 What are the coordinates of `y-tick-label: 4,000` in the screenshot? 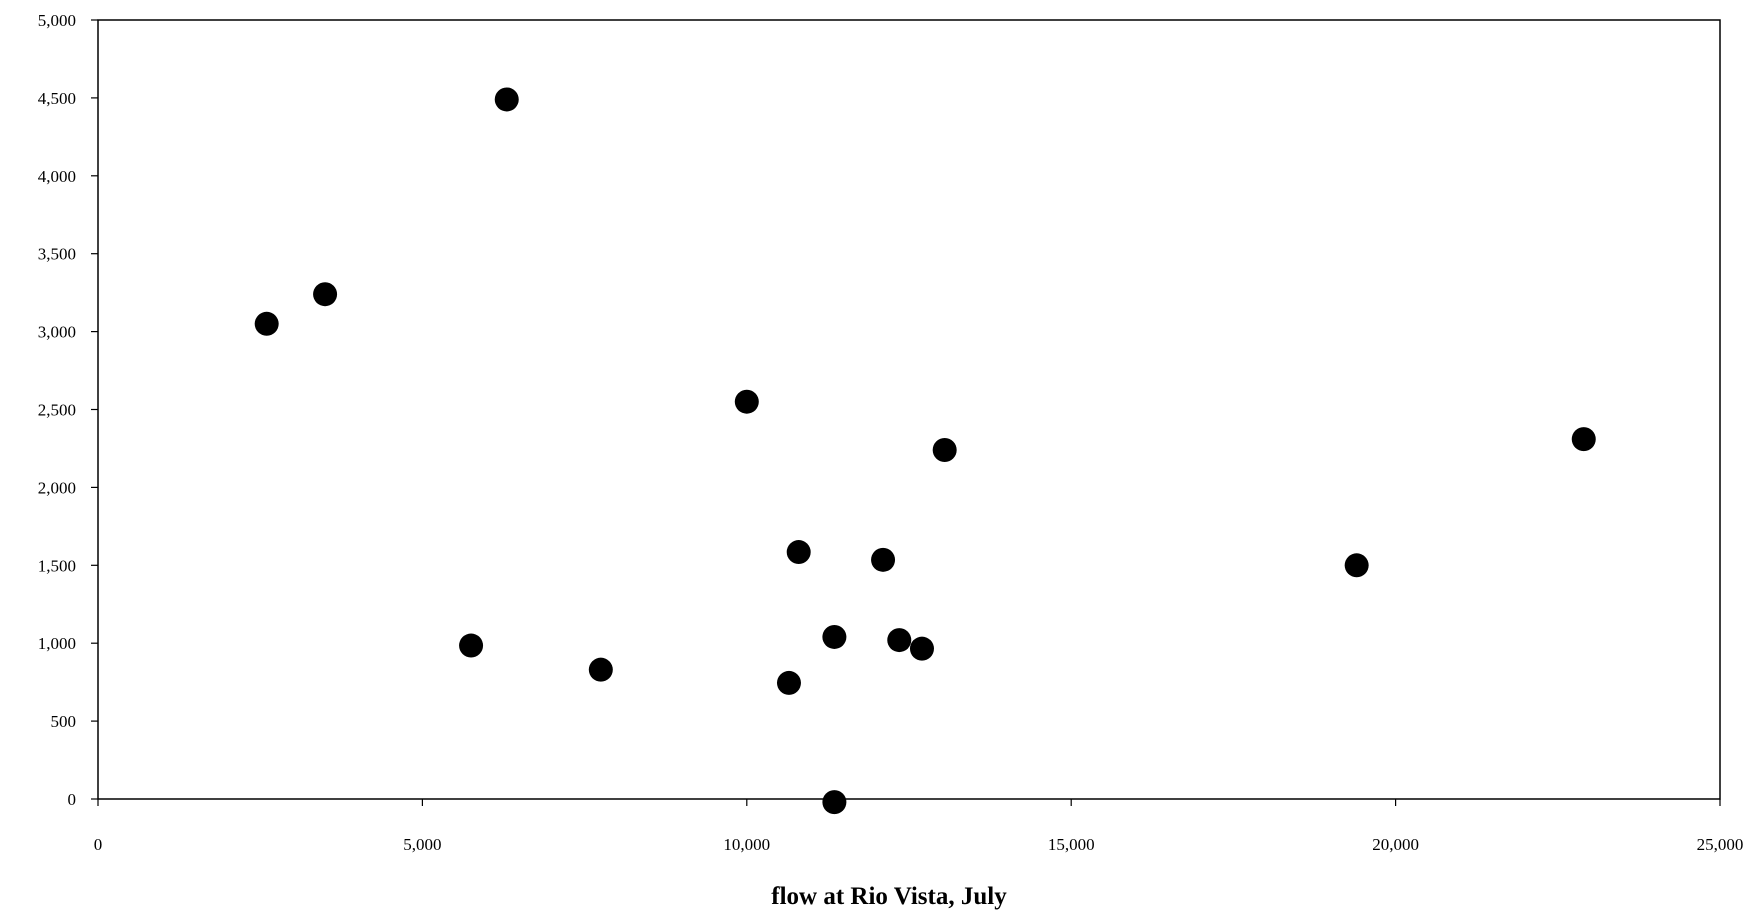 It's located at (57, 176).